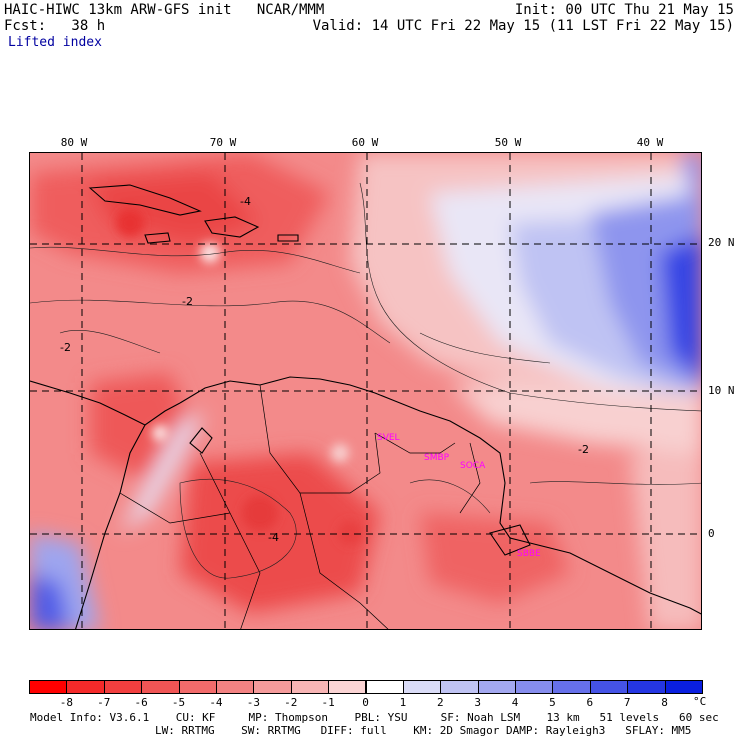 This screenshot has height=740, width=740. I want to click on lon-label-50w: 50 W, so click(508, 142).